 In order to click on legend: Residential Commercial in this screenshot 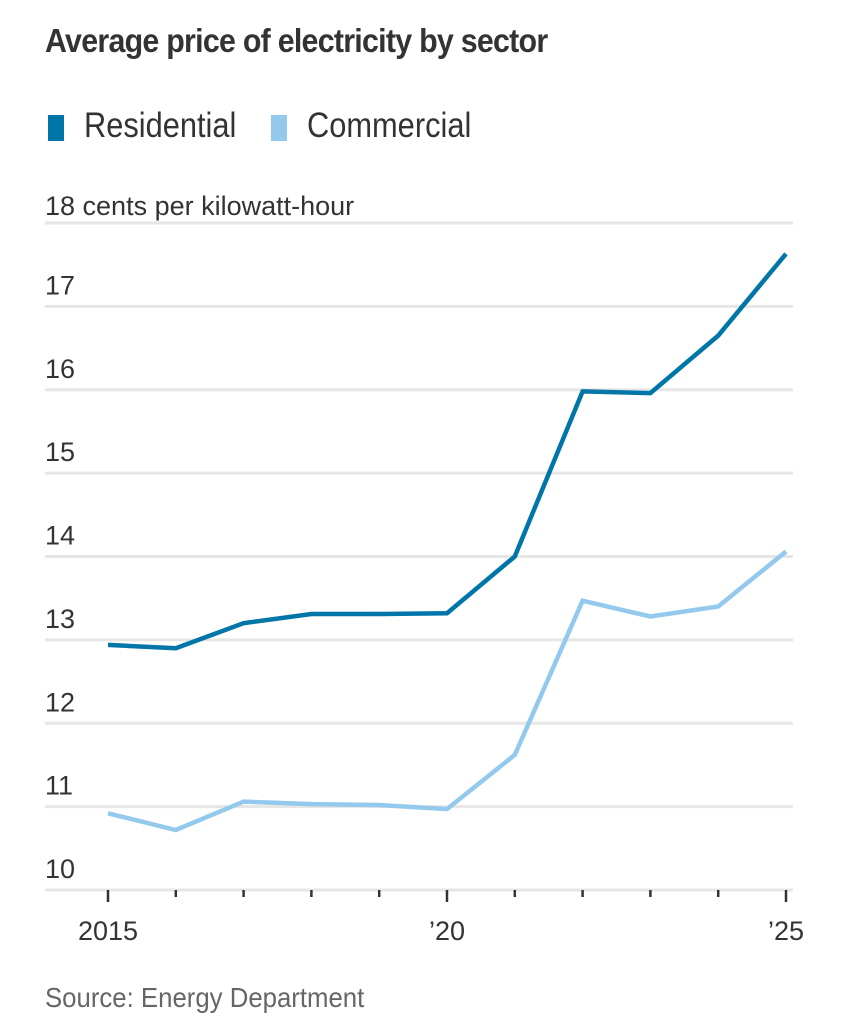, I will do `click(285, 126)`.